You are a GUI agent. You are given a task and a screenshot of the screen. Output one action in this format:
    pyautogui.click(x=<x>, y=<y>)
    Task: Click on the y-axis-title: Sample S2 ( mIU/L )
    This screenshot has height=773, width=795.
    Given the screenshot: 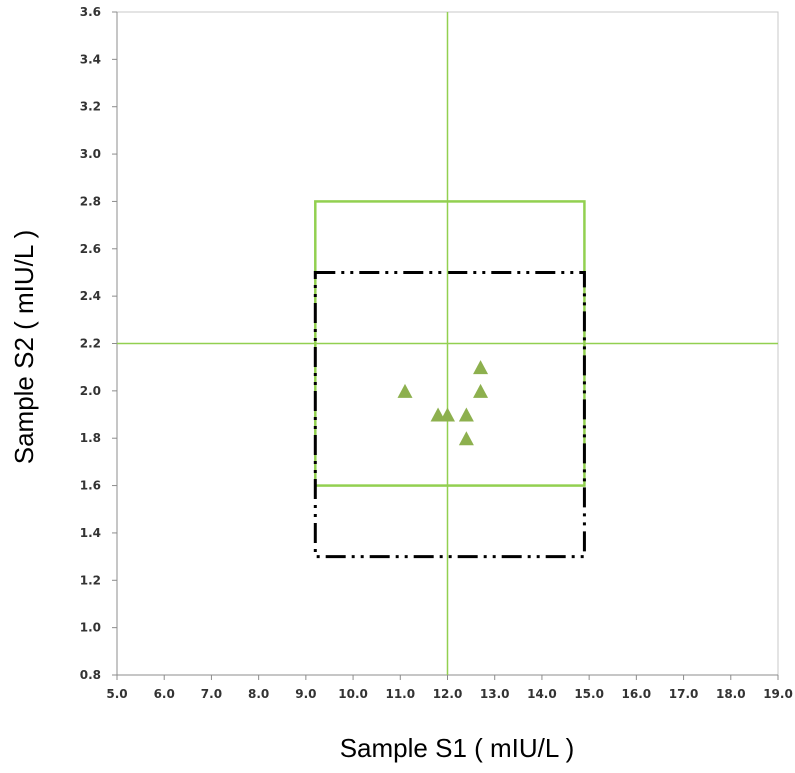 What is the action you would take?
    pyautogui.click(x=24, y=347)
    